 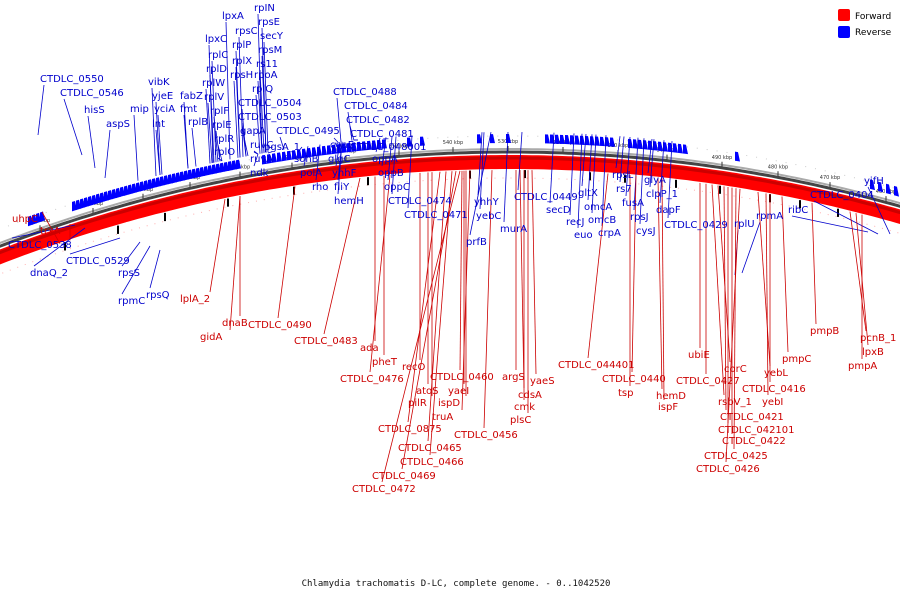 I want to click on reverse-gene-label: CTDLC_0504, so click(x=270, y=103).